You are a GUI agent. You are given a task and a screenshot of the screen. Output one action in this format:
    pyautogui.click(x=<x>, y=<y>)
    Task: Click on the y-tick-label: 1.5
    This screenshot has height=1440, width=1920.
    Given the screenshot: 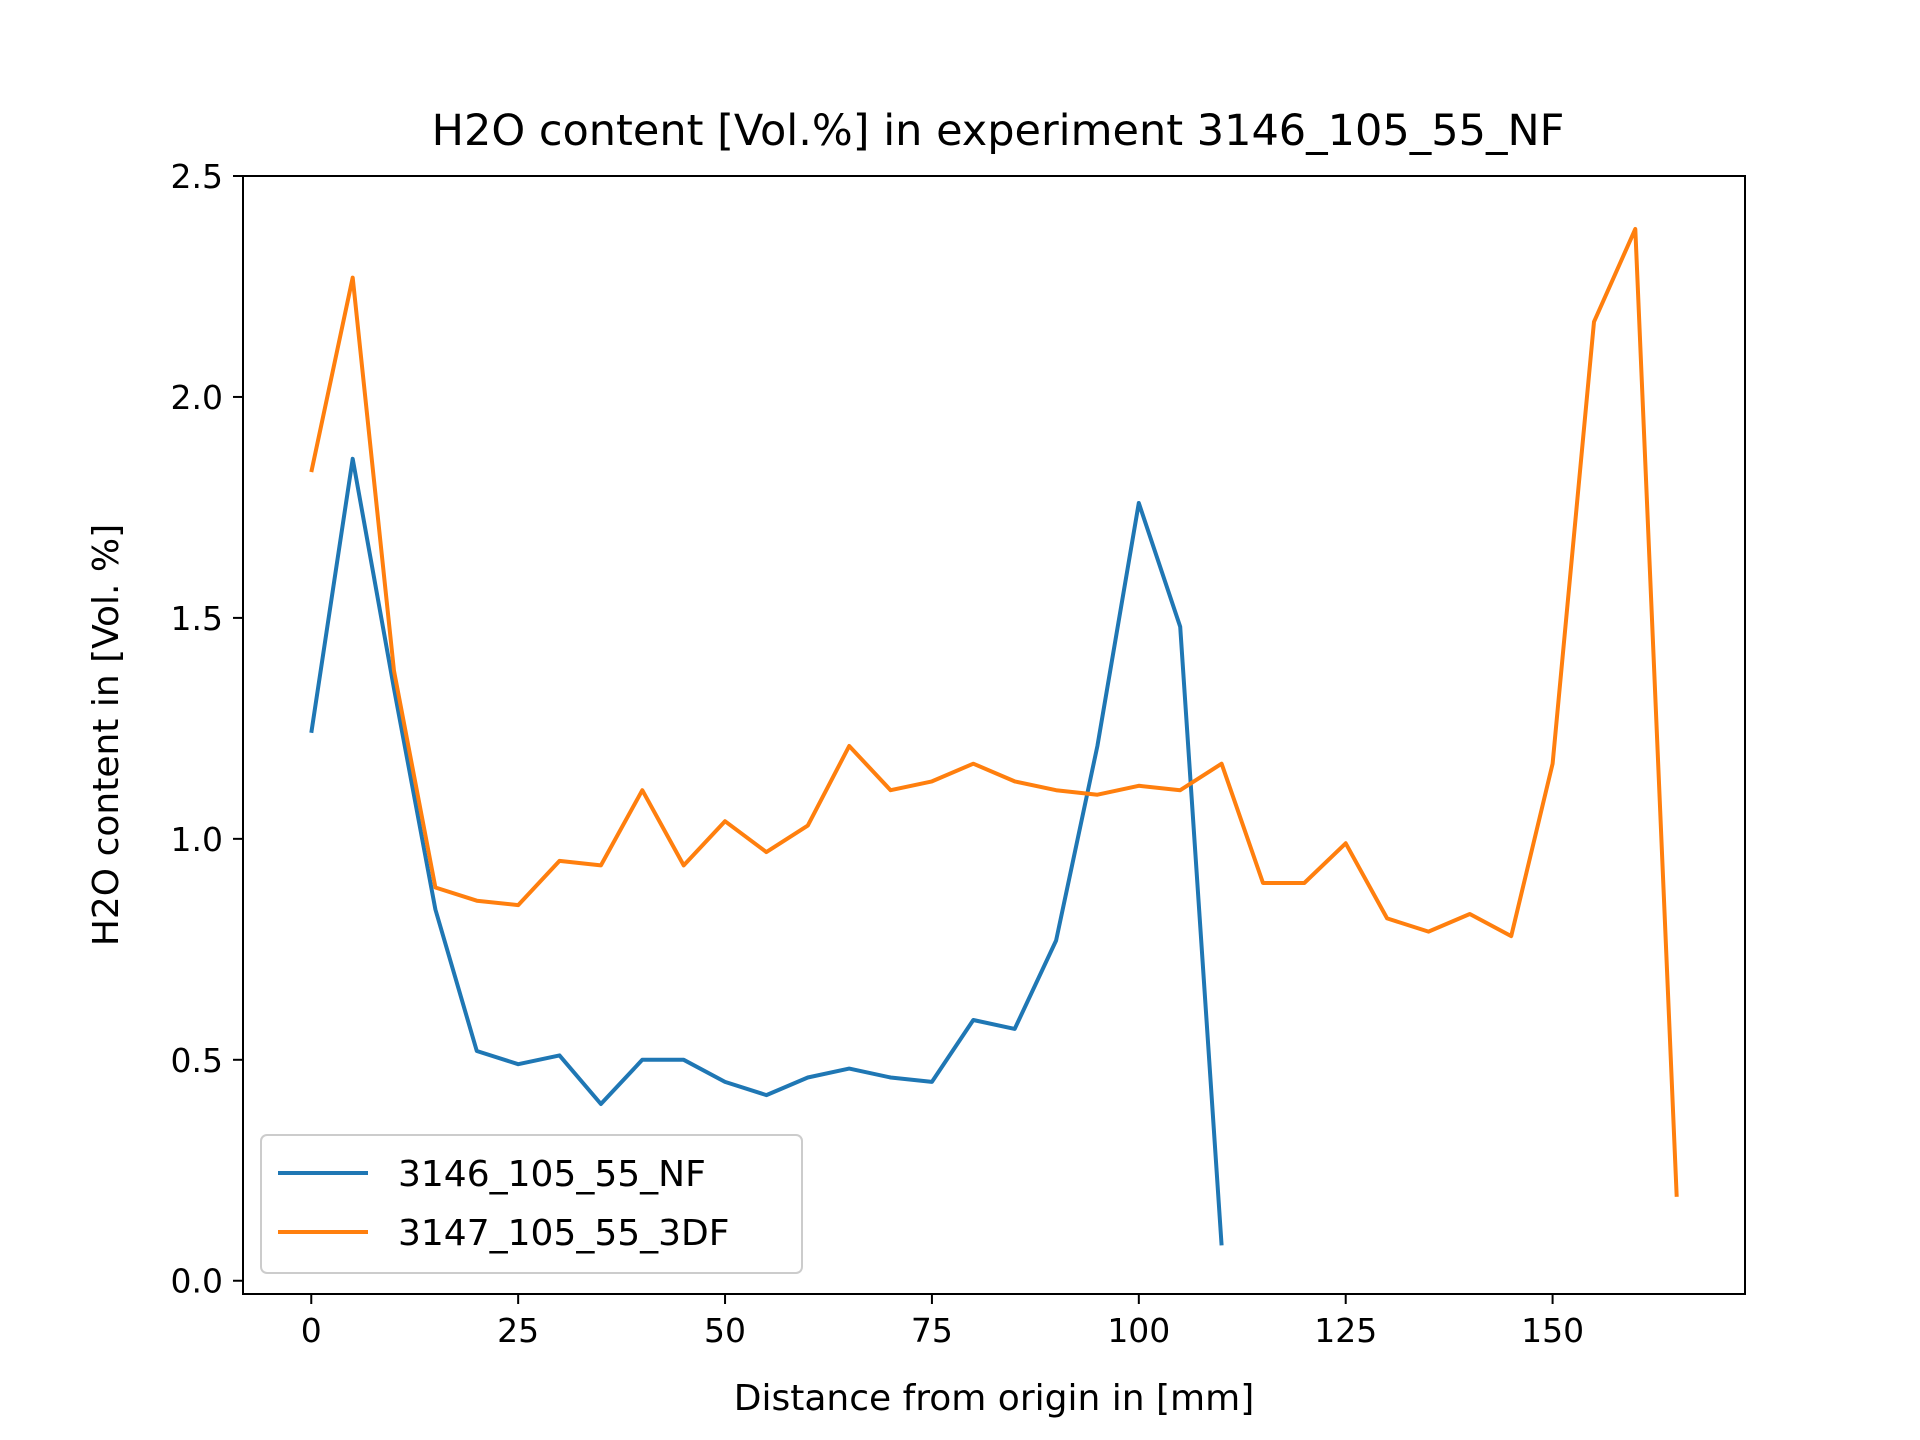 What is the action you would take?
    pyautogui.click(x=197, y=618)
    